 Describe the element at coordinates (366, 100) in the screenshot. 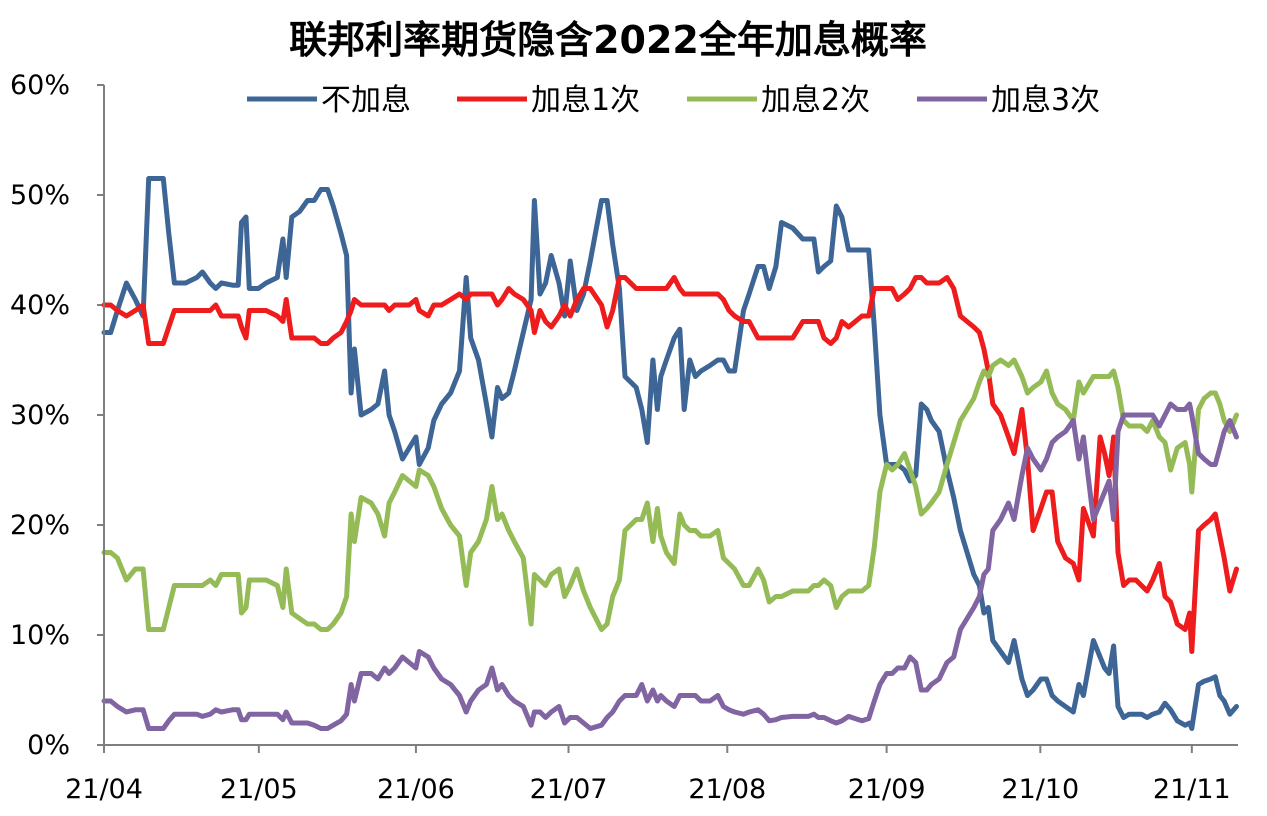

I see `legend-label-1: 不加息` at that location.